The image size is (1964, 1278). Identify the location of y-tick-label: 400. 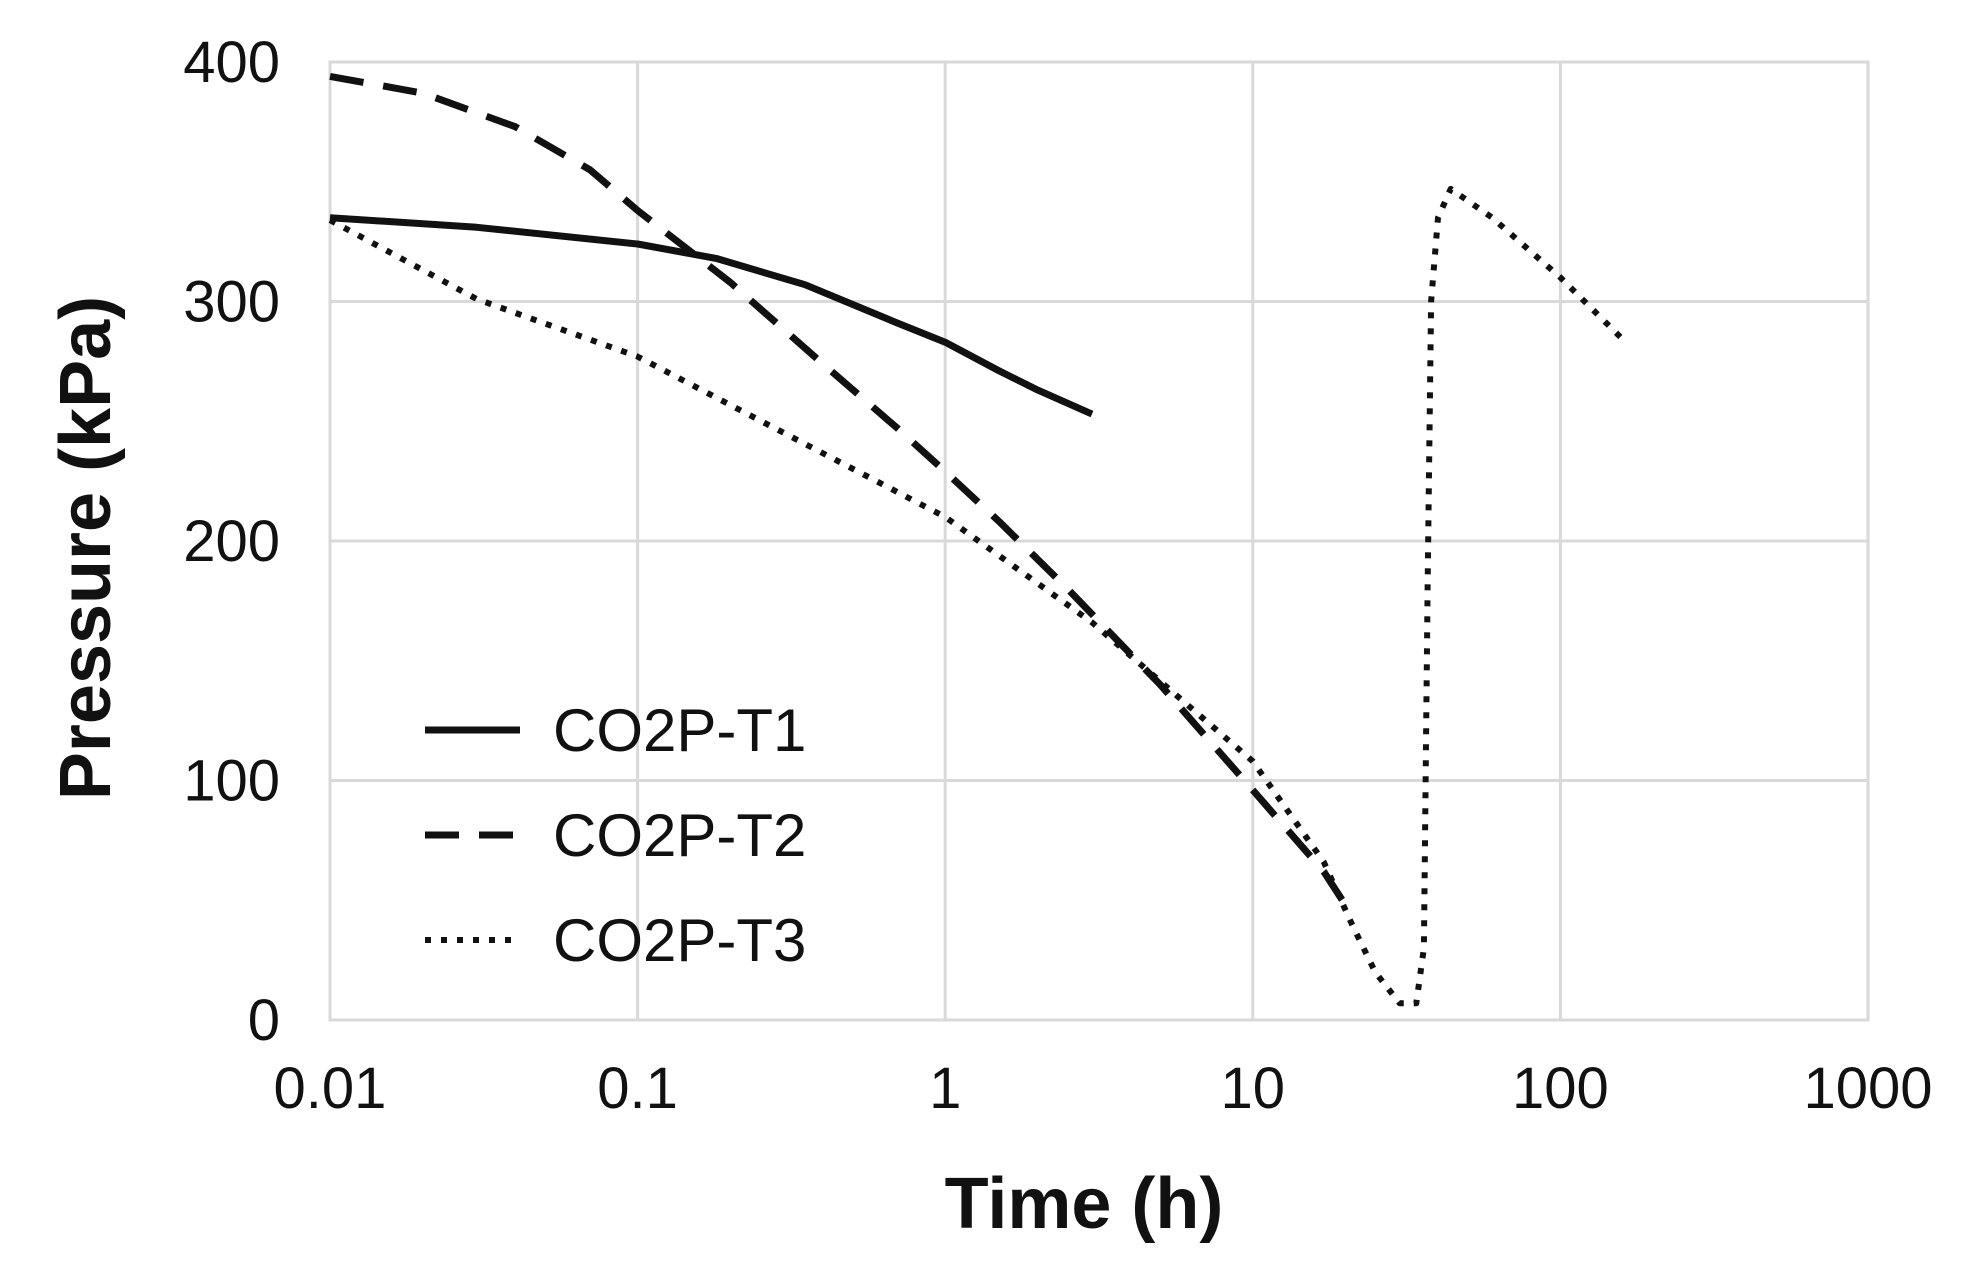
(231, 62).